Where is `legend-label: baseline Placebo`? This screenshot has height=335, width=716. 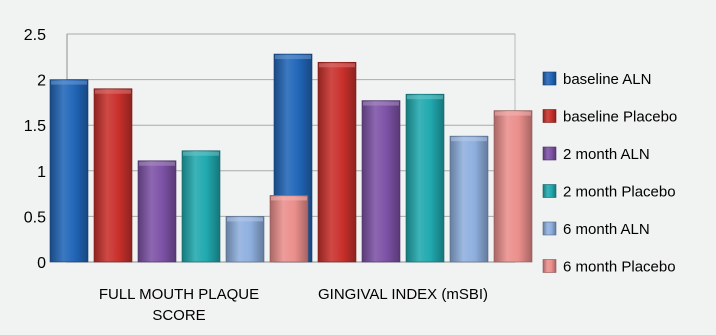 legend-label: baseline Placebo is located at coordinates (620, 117).